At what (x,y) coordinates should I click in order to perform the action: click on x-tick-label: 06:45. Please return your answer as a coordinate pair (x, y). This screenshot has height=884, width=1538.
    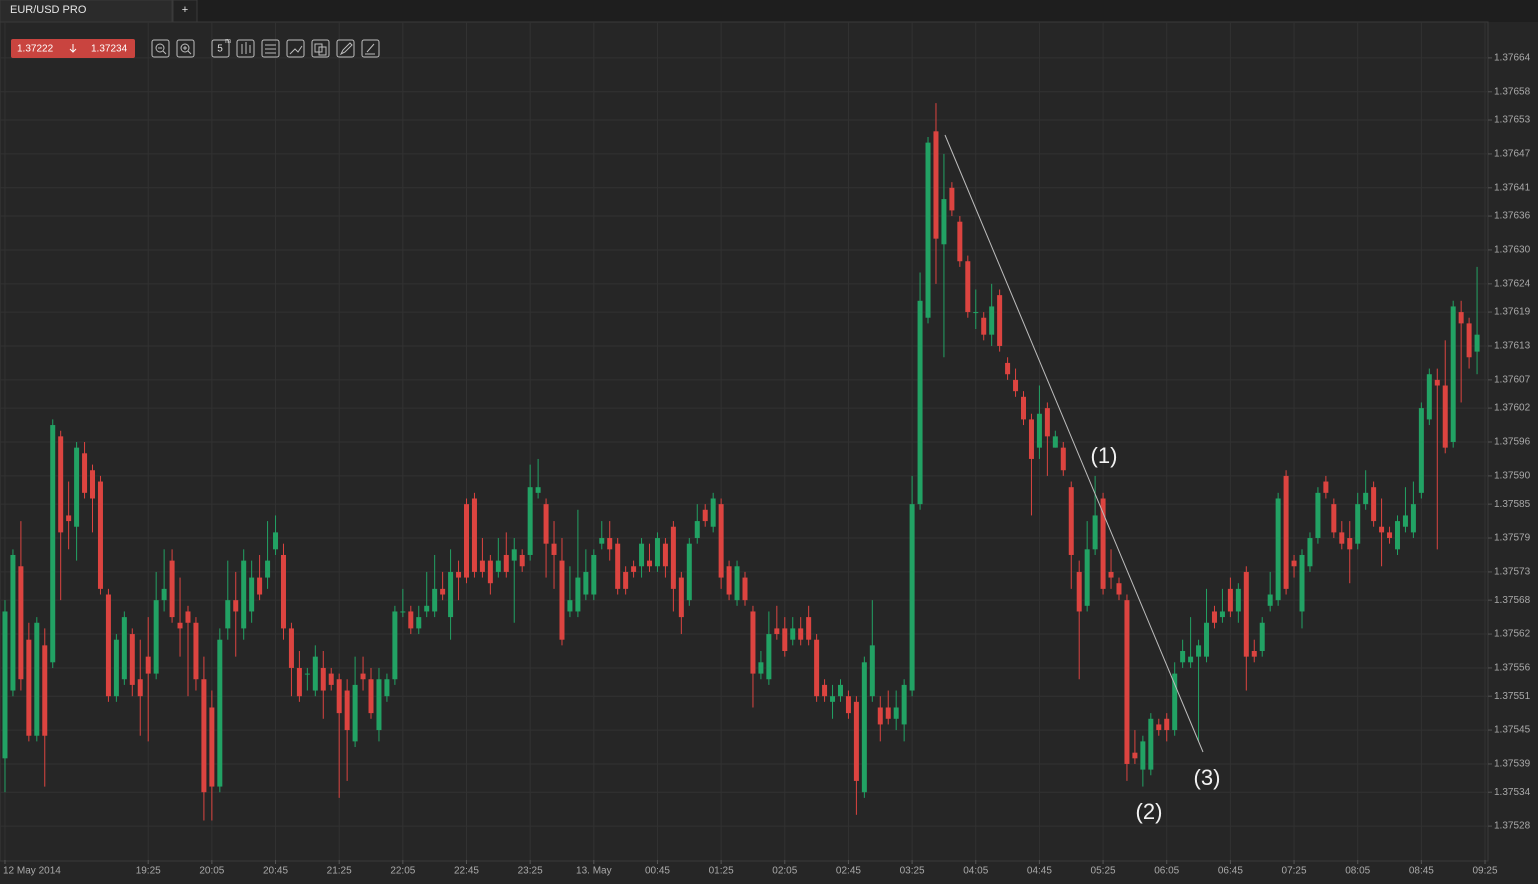
    Looking at the image, I should click on (1230, 871).